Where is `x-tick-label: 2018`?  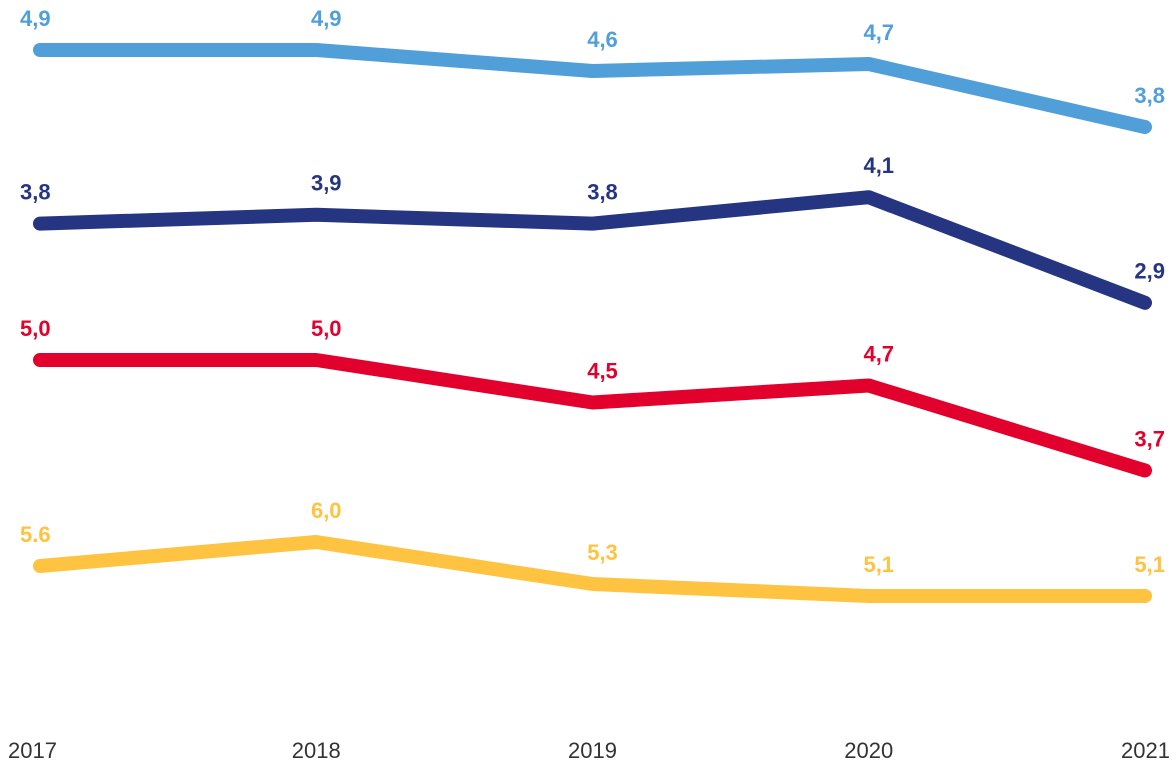 x-tick-label: 2018 is located at coordinates (316, 750).